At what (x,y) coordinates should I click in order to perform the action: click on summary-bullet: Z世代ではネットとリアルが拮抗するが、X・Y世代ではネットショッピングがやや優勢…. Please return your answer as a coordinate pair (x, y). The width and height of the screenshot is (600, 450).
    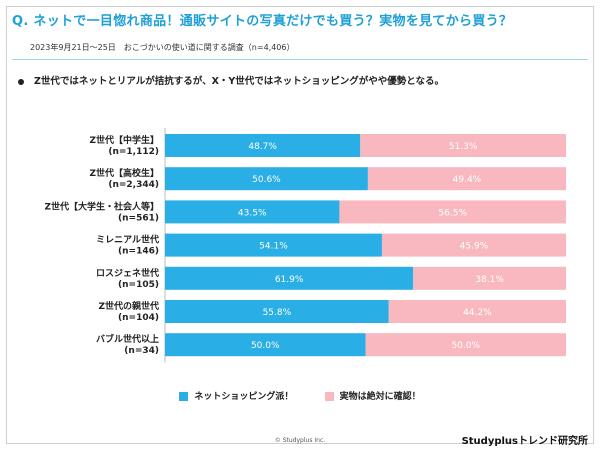
    Looking at the image, I should click on (231, 80).